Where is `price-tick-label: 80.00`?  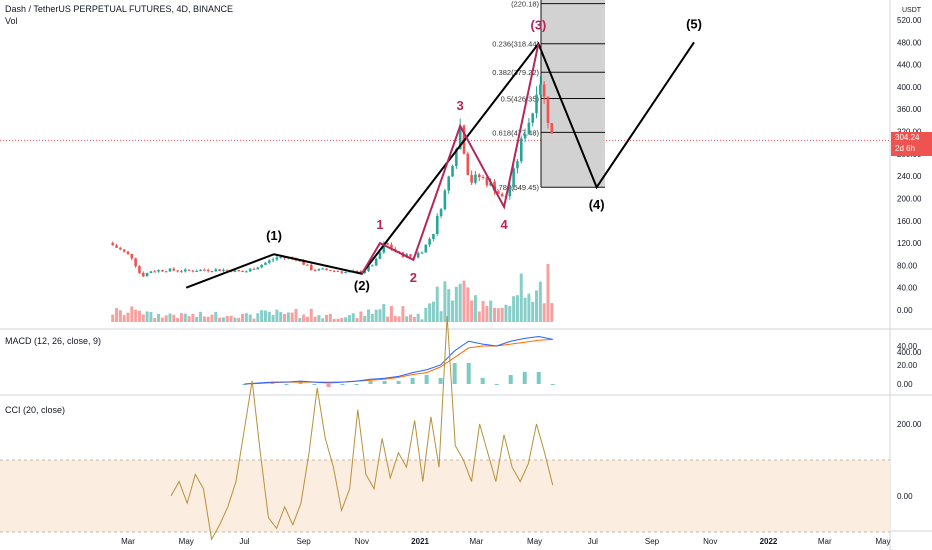 price-tick-label: 80.00 is located at coordinates (907, 265).